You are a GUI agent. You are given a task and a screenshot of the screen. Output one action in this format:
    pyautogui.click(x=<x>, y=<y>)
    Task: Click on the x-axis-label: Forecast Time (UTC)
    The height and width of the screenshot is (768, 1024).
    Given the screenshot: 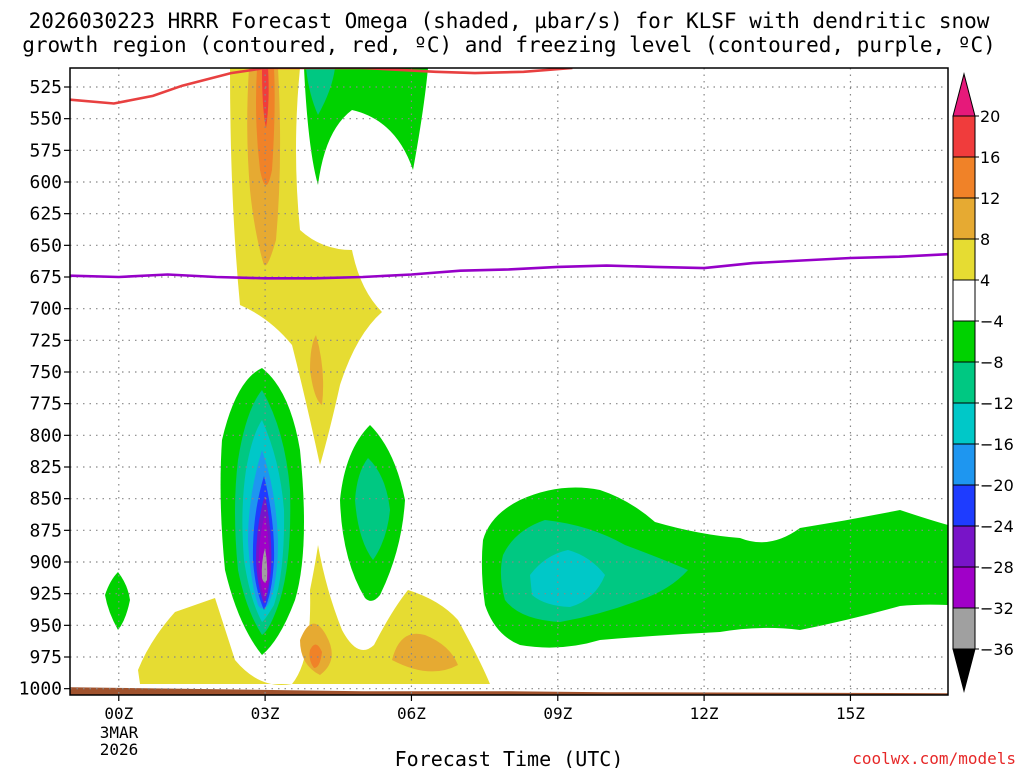 What is the action you would take?
    pyautogui.click(x=509, y=757)
    